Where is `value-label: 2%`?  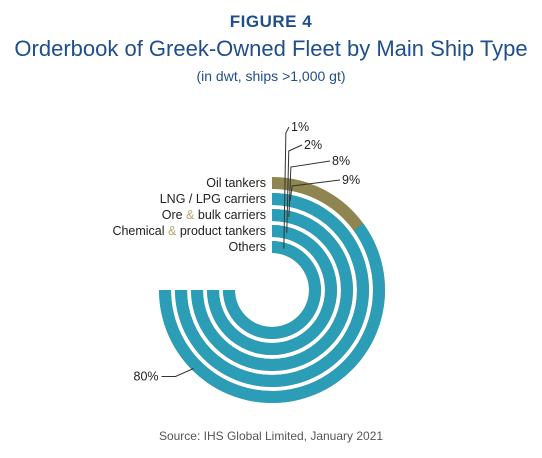 value-label: 2% is located at coordinates (313, 145).